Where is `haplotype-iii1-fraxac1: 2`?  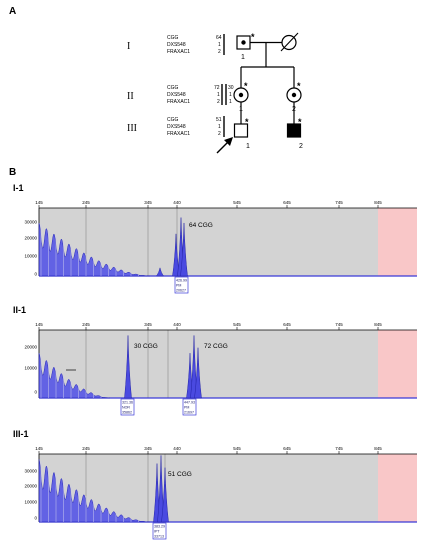 haplotype-iii1-fraxac1: 2 is located at coordinates (219, 134).